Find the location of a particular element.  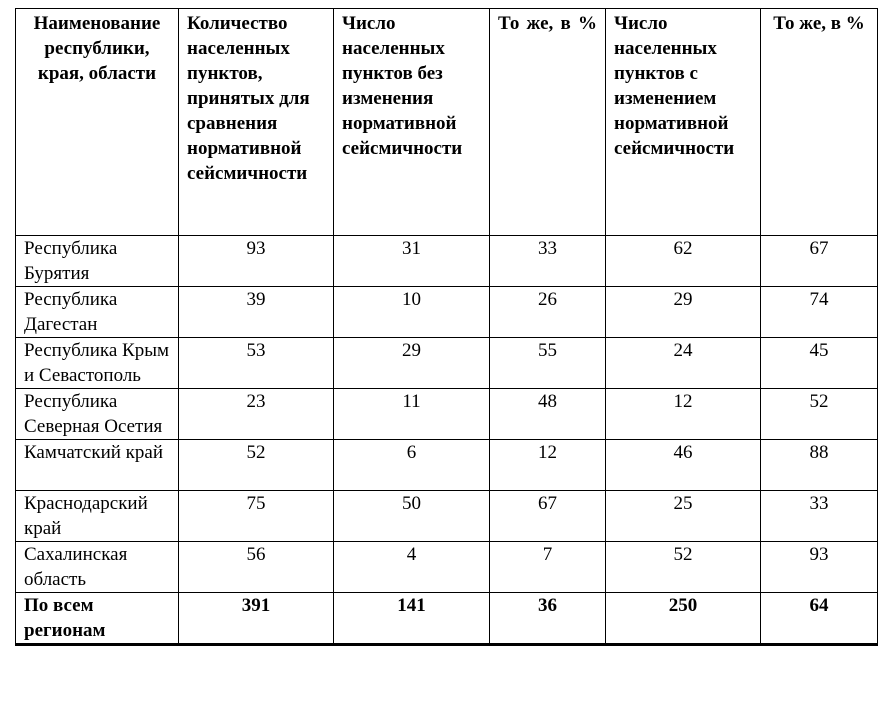

total-row: По всем регионам 391 141 36 250 64 is located at coordinates (446, 619).